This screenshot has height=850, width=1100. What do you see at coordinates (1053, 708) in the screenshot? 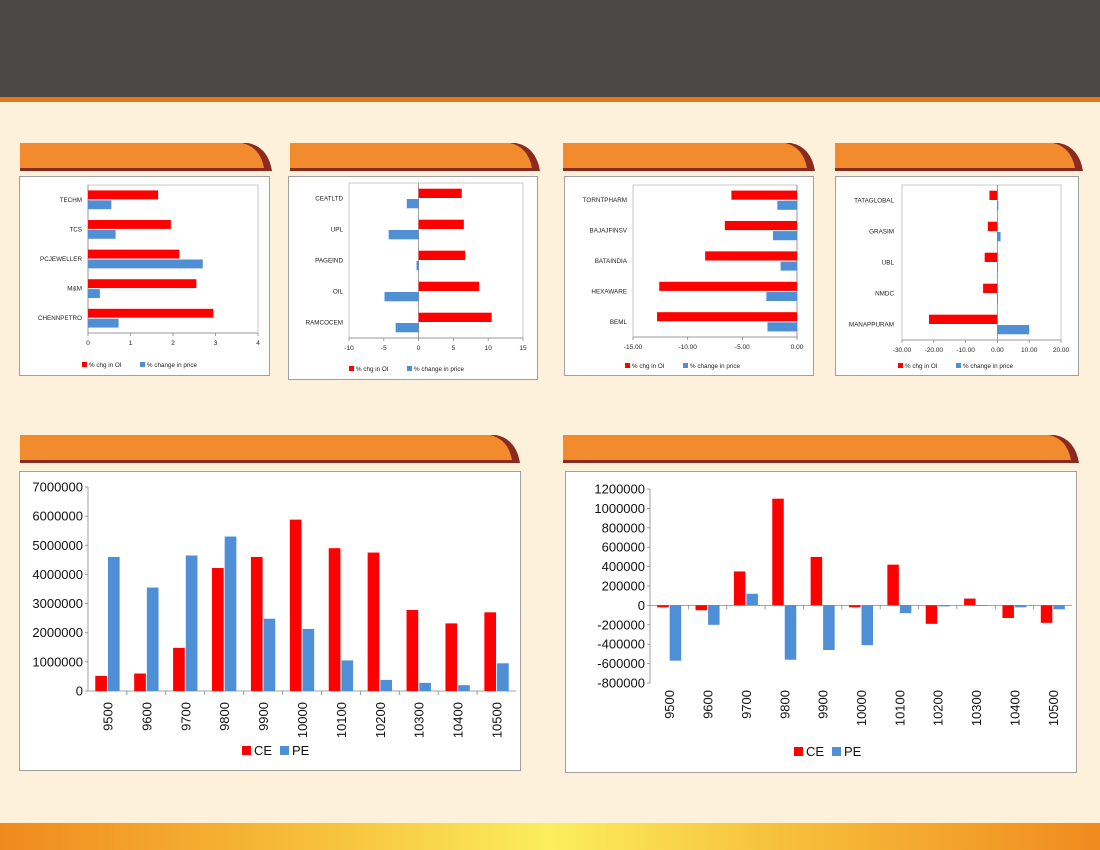
I see `category-label: 10500` at bounding box center [1053, 708].